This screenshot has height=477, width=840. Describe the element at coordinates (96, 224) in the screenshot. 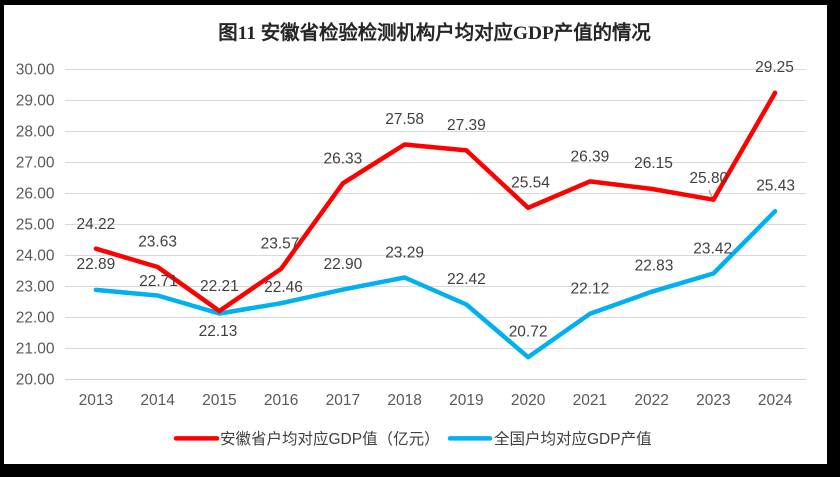

I see `svg-text: 24.22` at that location.